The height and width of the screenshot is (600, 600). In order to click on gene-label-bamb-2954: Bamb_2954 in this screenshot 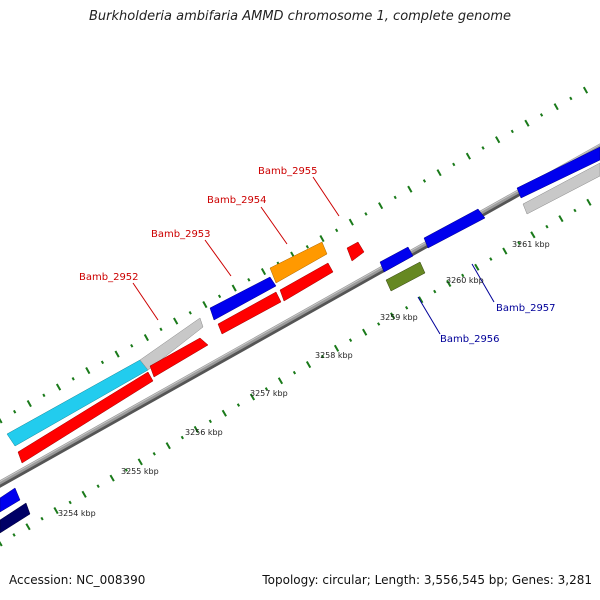, I will do `click(237, 200)`.